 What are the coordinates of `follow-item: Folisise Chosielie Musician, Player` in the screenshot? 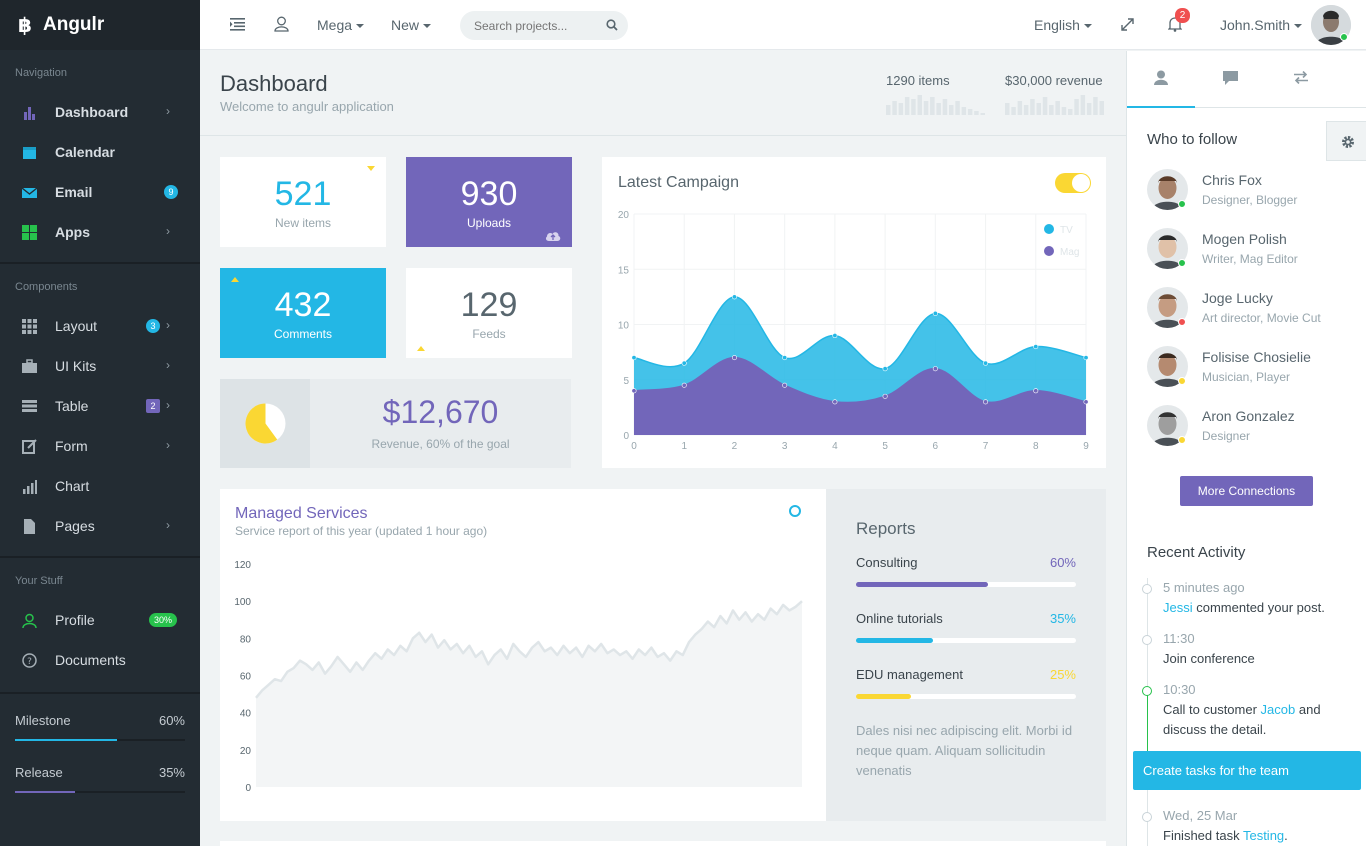 It's located at (1252, 371).